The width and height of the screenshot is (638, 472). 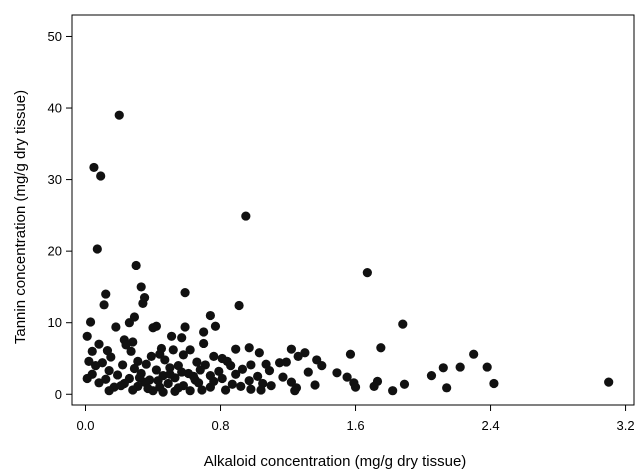 What do you see at coordinates (335, 461) in the screenshot?
I see `x-axis-title: Alkaloid concentration (mg/g dry tissue)` at bounding box center [335, 461].